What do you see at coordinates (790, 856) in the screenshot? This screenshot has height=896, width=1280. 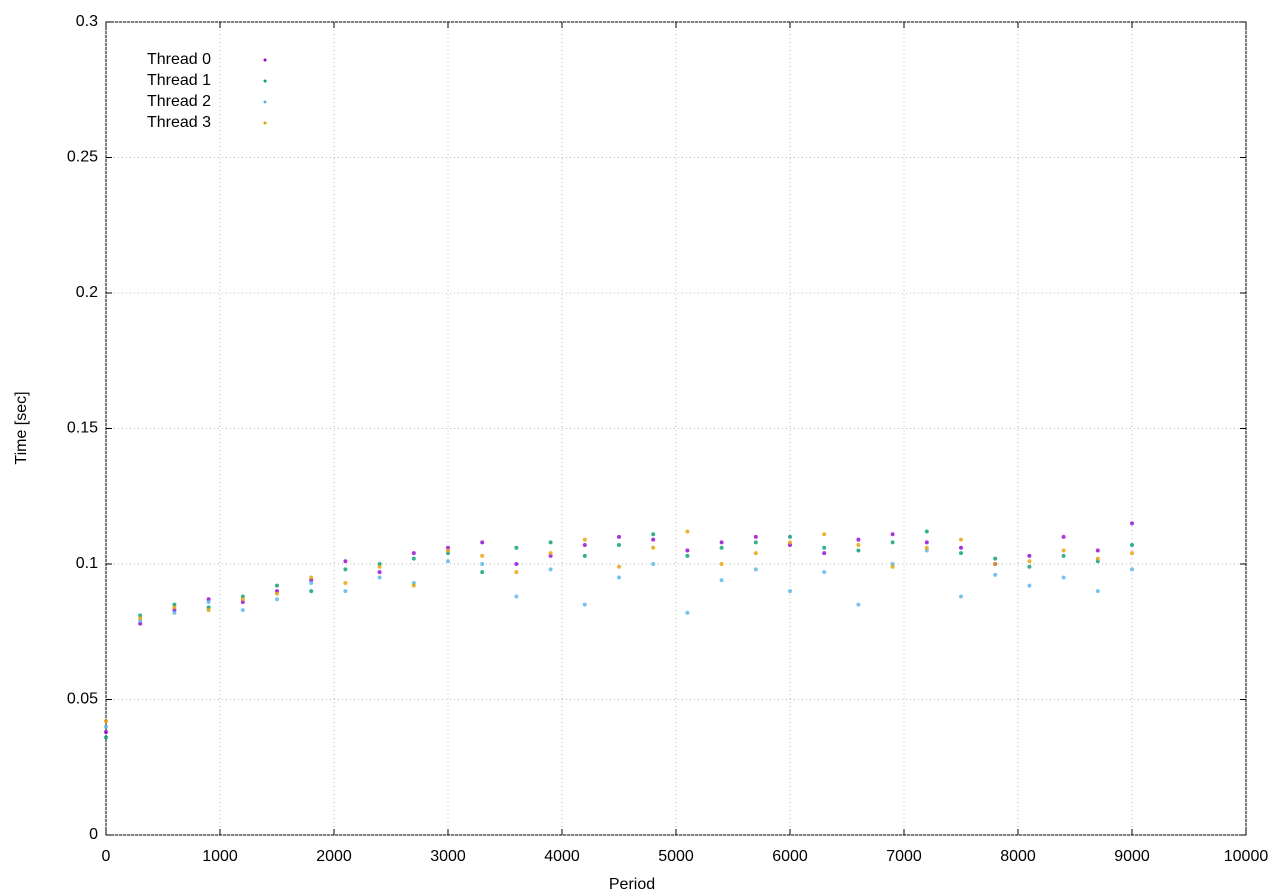 I see `x-tick-label: 6000` at bounding box center [790, 856].